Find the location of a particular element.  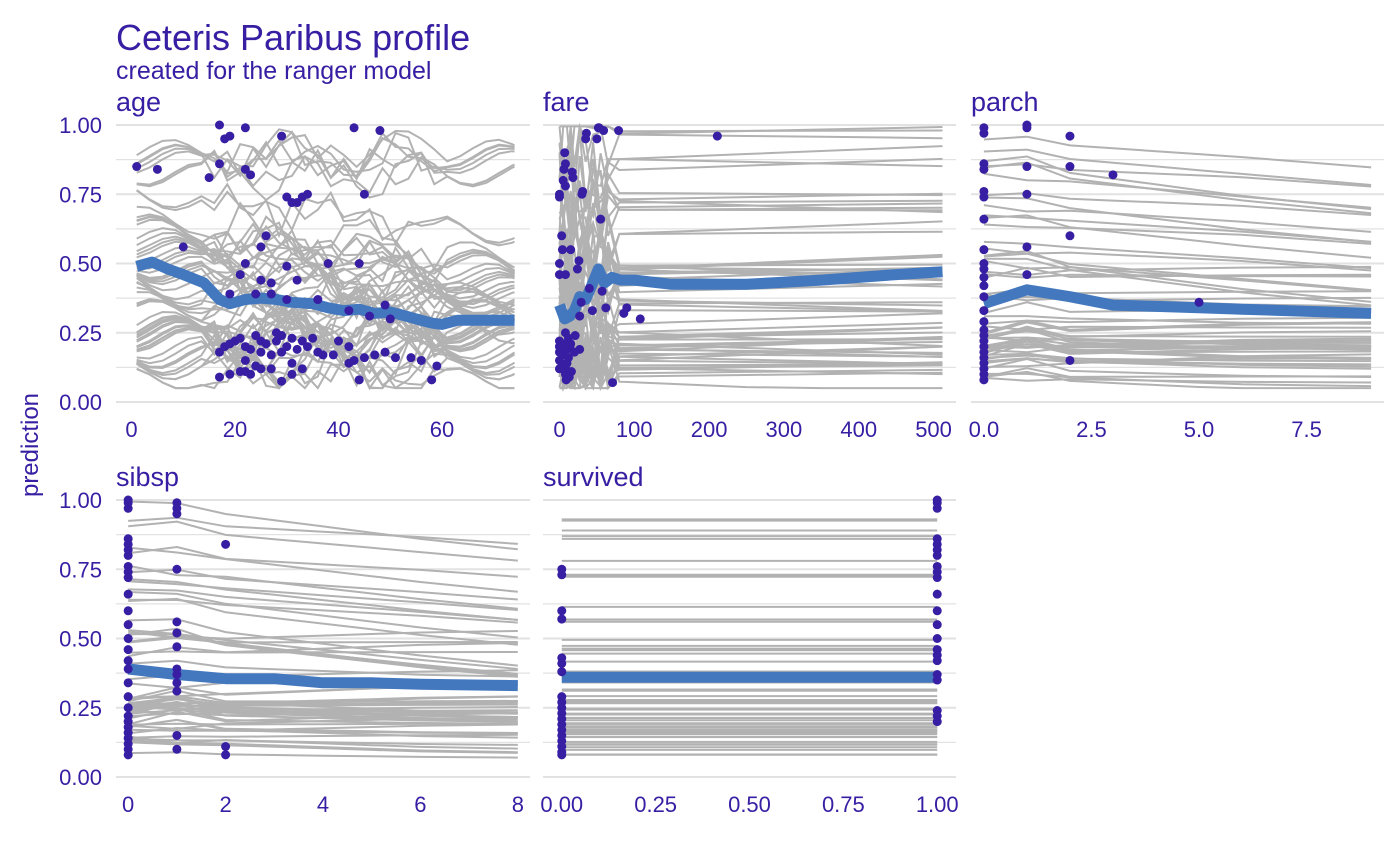

x-tick-label: 400 is located at coordinates (858, 429).